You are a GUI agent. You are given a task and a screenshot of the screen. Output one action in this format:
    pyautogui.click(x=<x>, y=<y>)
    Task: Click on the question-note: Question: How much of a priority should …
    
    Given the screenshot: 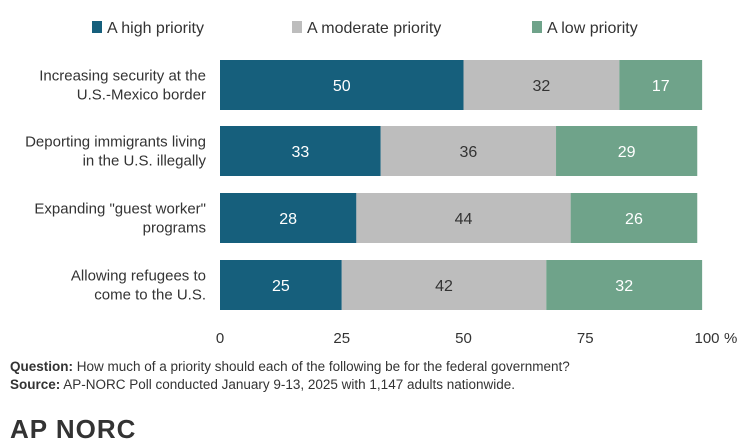 What is the action you would take?
    pyautogui.click(x=290, y=366)
    